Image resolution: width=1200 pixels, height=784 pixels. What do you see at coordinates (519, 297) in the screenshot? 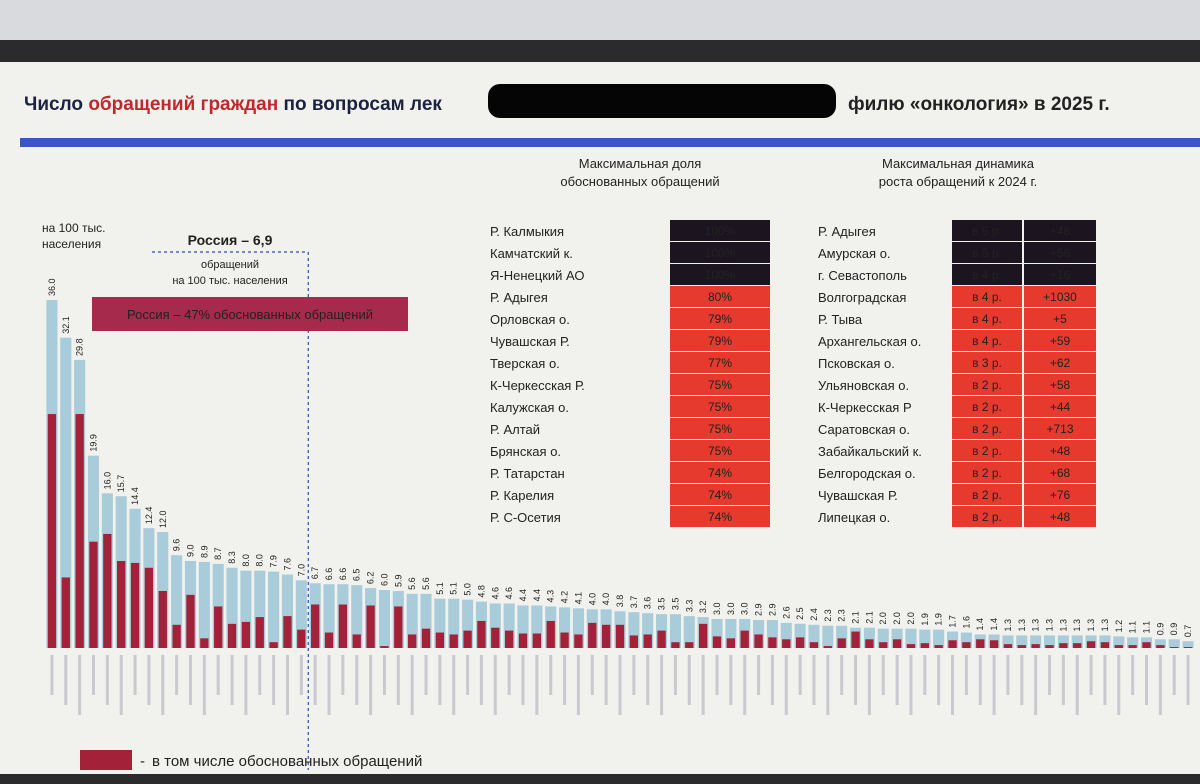
I see `row-label: Р. Адыгея` at bounding box center [519, 297].